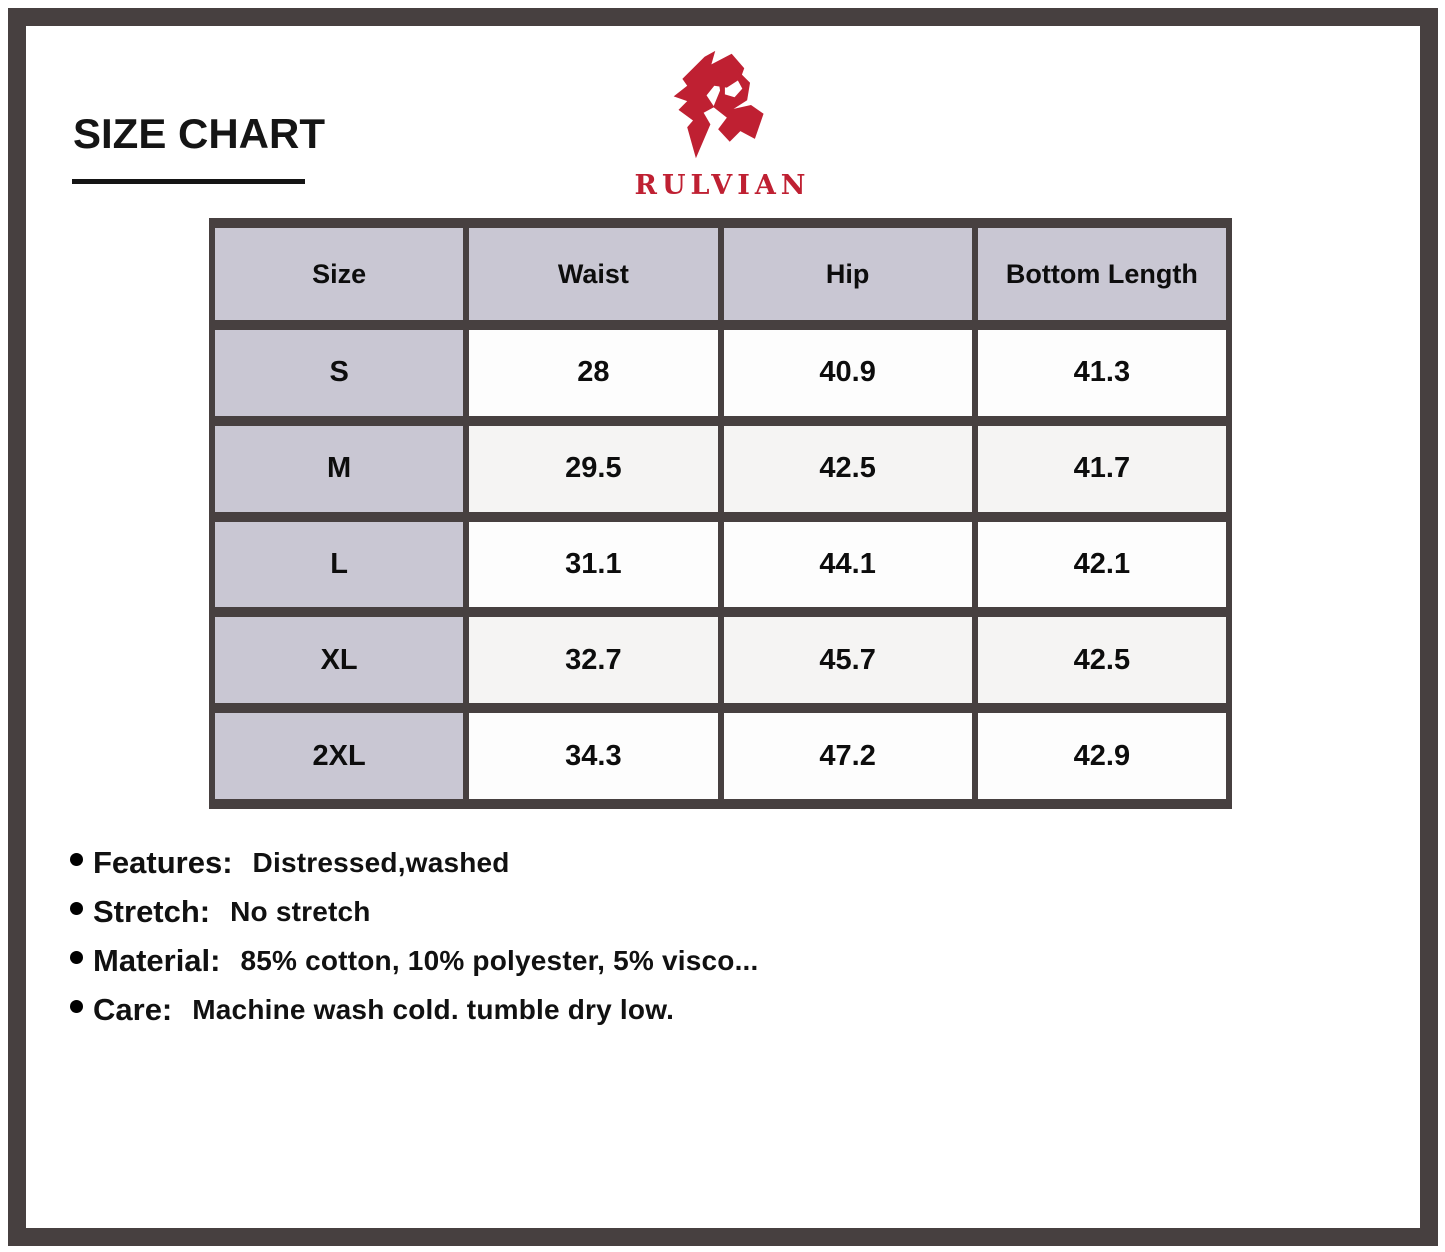 This screenshot has height=1252, width=1445. Describe the element at coordinates (339, 274) in the screenshot. I see `column-header-size: Size` at that location.